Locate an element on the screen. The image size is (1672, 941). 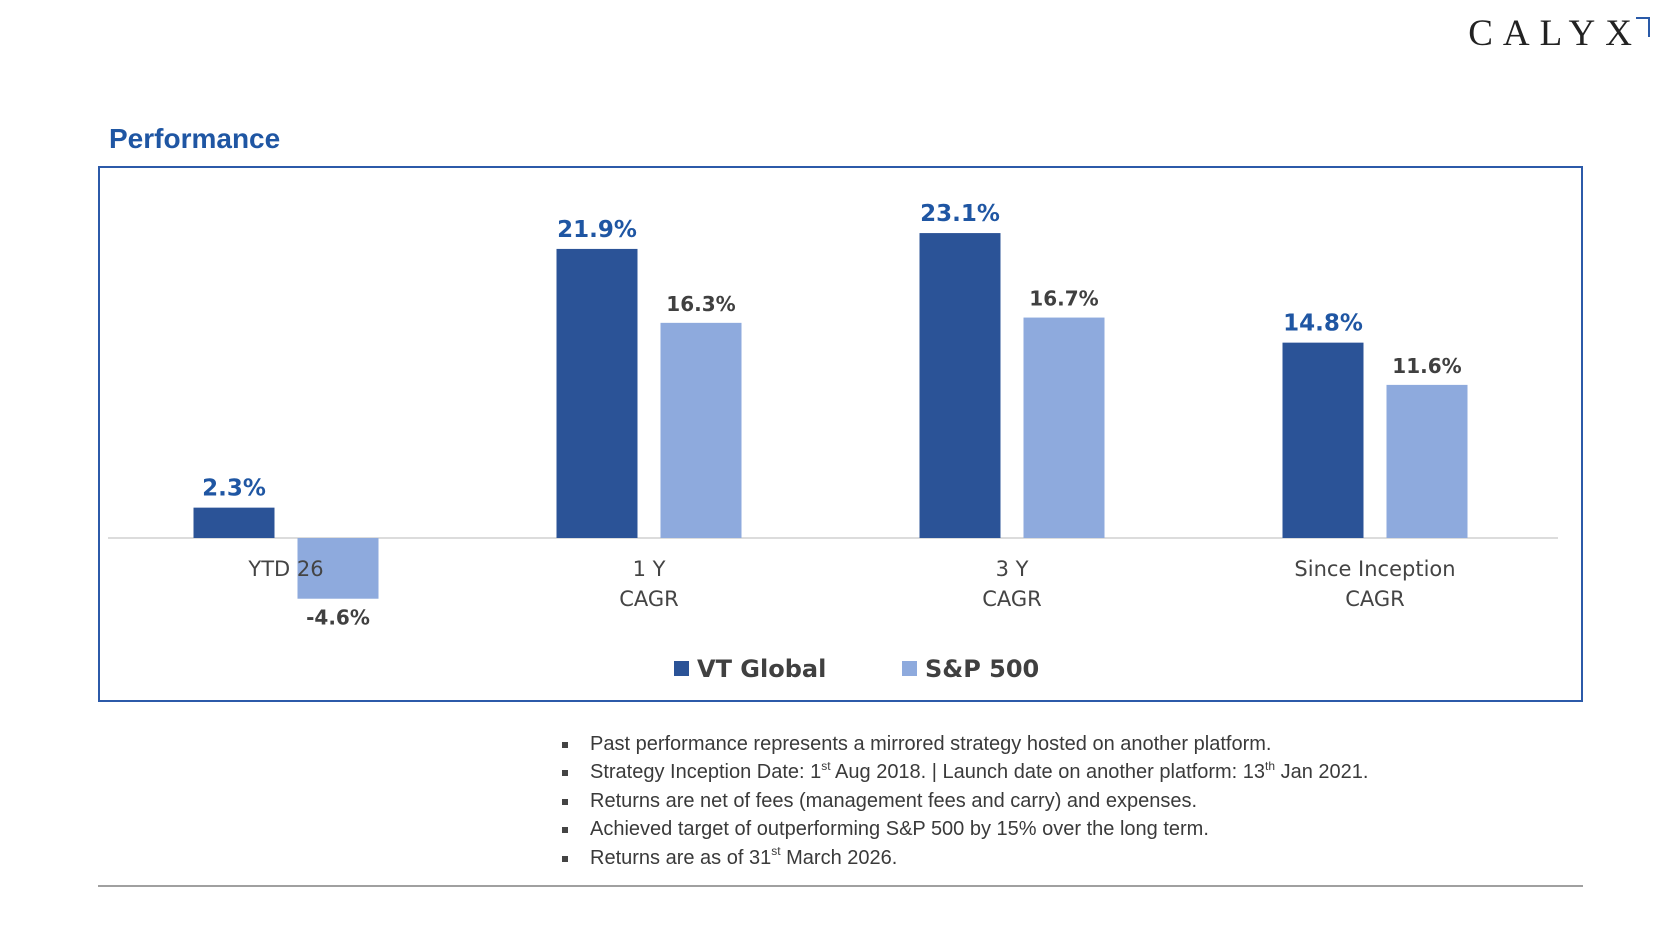
logo-corner-mark is located at coordinates (1643, 27).